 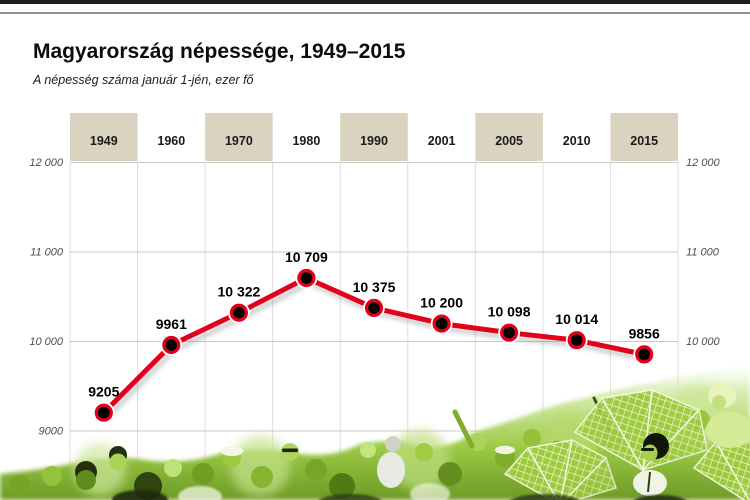 What do you see at coordinates (644, 333) in the screenshot?
I see `data-point-label: 9856` at bounding box center [644, 333].